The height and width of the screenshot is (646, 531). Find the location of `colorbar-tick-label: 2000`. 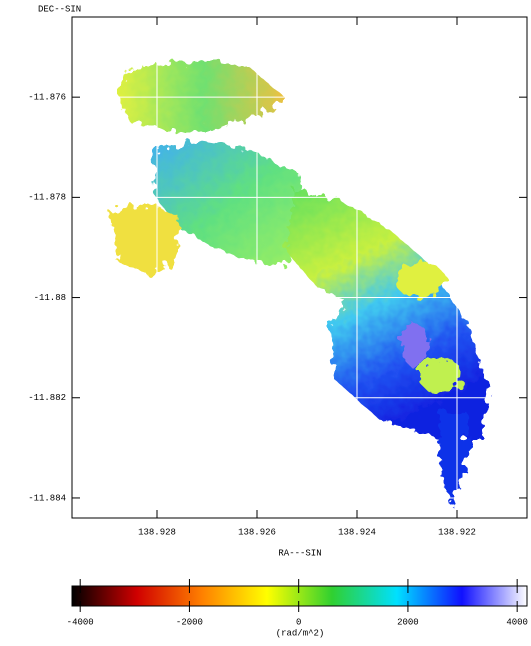

colorbar-tick-label: 2000 is located at coordinates (408, 622).